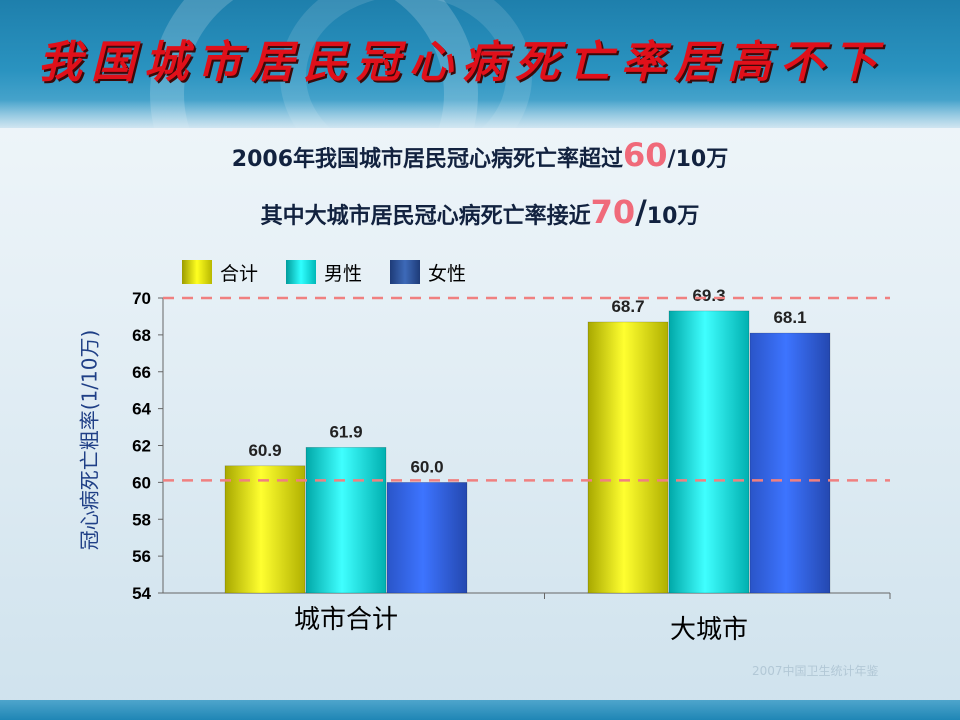 Image resolution: width=960 pixels, height=720 pixels. What do you see at coordinates (301, 272) in the screenshot?
I see `legend-swatch-male` at bounding box center [301, 272].